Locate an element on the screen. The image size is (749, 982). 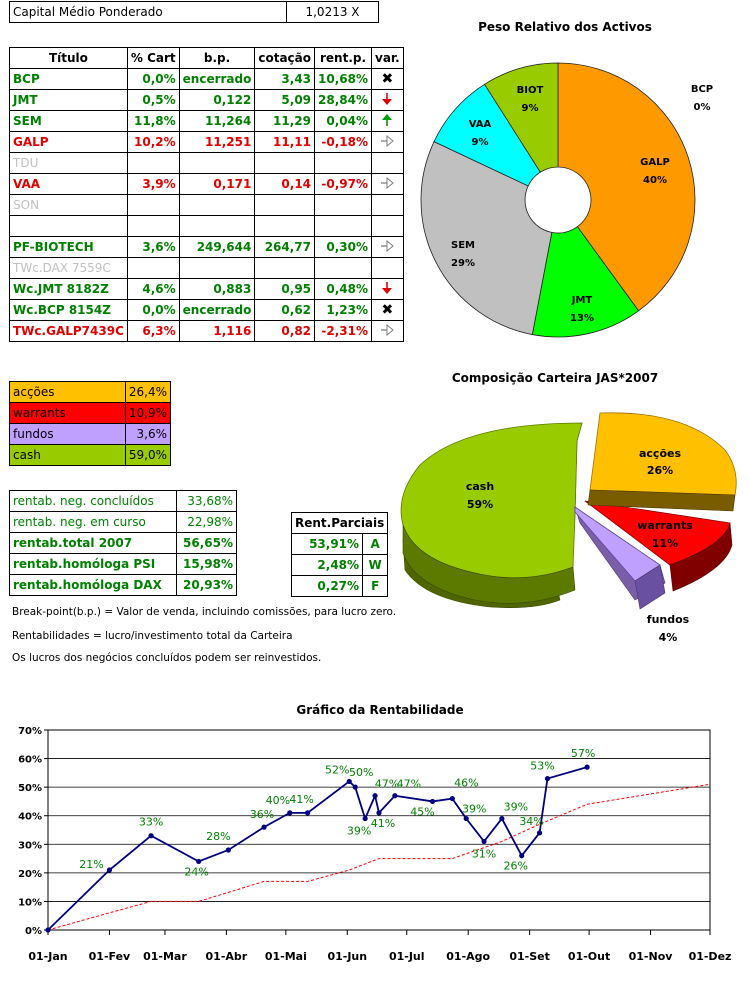
donut-chart: GALP 40% JMT 13% SEM 29% VAA 9% BIOT 9% BCP 0% is located at coordinates (566, 200).